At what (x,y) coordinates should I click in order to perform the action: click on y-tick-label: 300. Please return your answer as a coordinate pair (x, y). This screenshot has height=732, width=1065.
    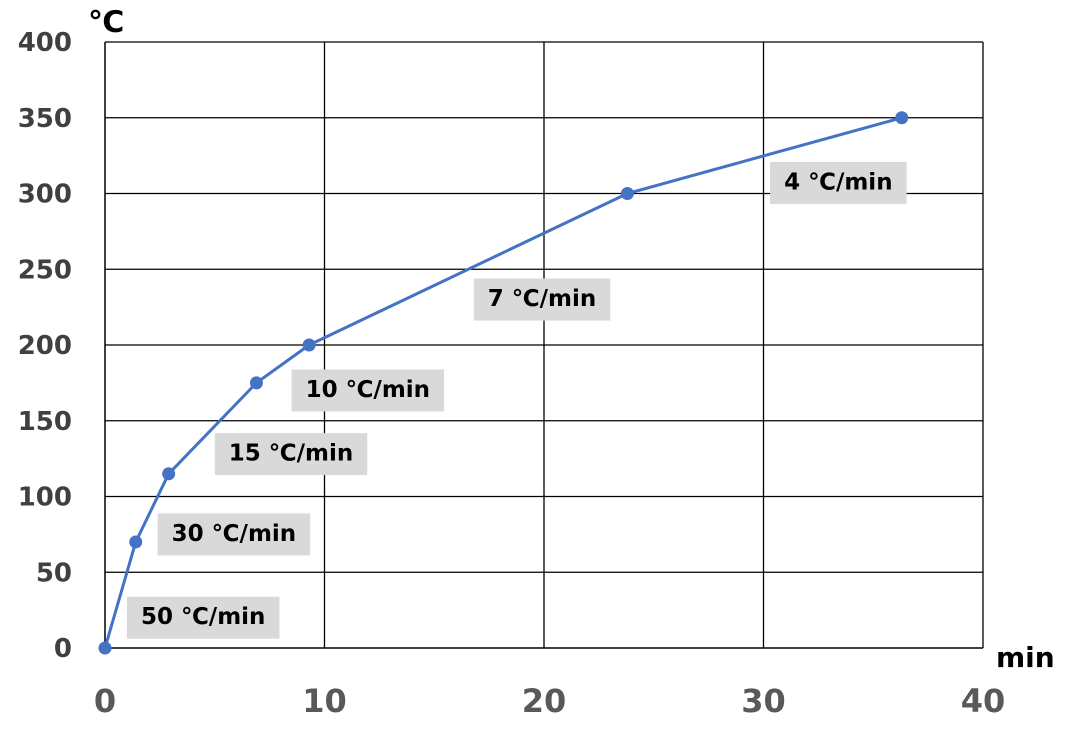
    Looking at the image, I should click on (45, 195).